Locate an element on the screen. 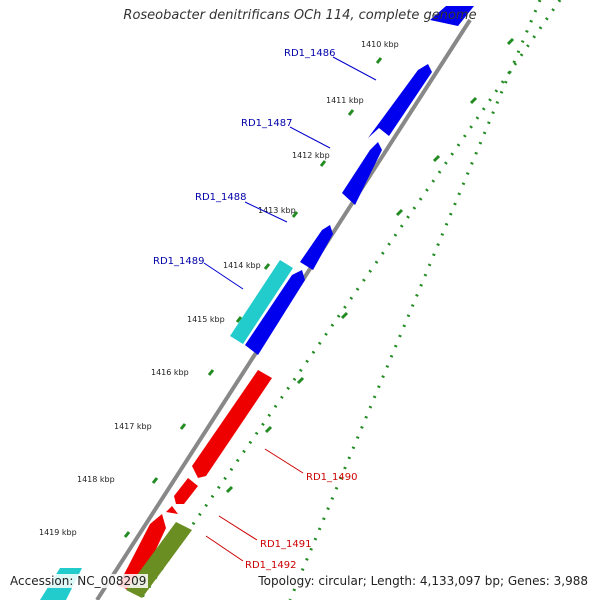 This screenshot has width=600, height=600. gene-label-rd1-1488: RD1_1488 is located at coordinates (220, 197).